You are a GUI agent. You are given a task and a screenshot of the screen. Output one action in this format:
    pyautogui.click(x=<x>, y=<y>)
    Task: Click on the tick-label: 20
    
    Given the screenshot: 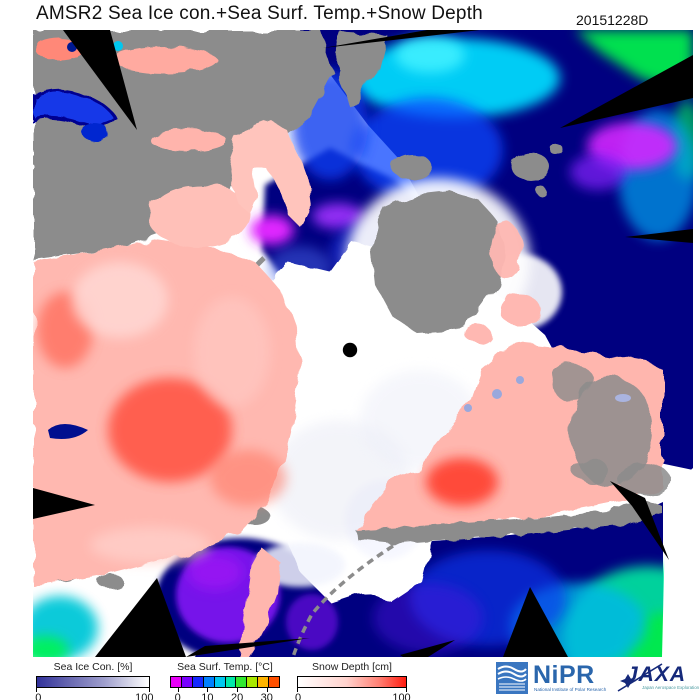 What is the action you would take?
    pyautogui.click(x=237, y=696)
    